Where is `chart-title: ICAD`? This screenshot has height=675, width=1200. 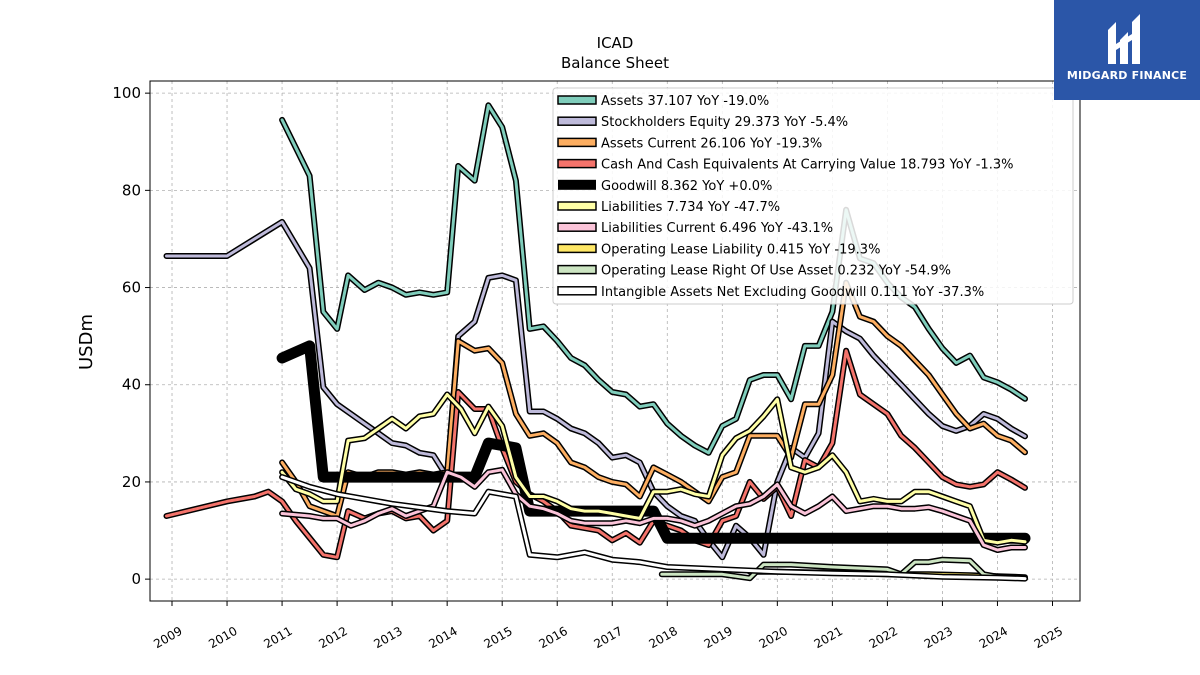 chart-title: ICAD is located at coordinates (615, 43).